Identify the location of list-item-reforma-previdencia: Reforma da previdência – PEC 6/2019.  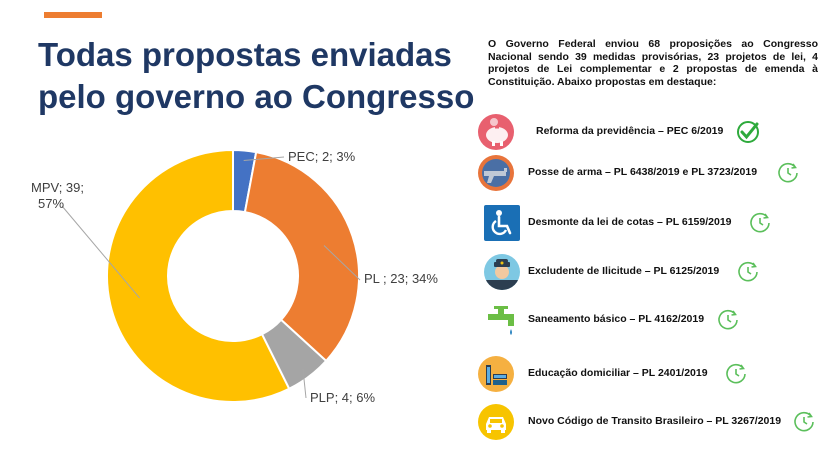
(628, 132).